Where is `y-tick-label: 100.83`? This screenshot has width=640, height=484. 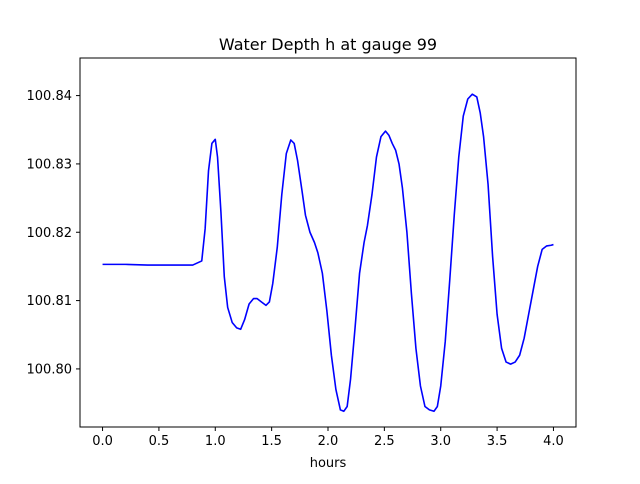
y-tick-label: 100.83 is located at coordinates (50, 164).